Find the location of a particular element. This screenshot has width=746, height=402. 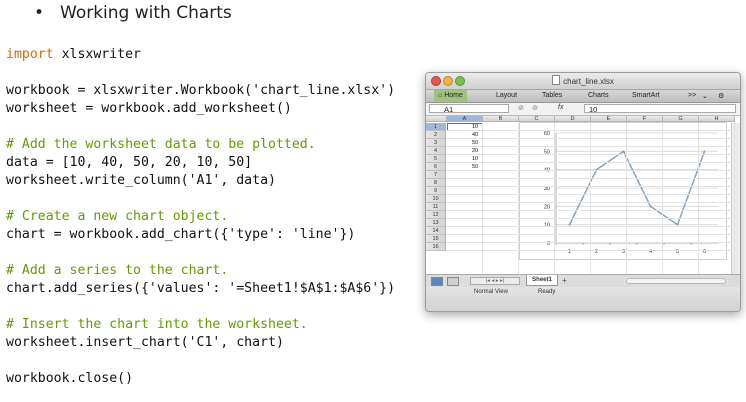

code-comment: # Create a new chart object. is located at coordinates (117, 216).